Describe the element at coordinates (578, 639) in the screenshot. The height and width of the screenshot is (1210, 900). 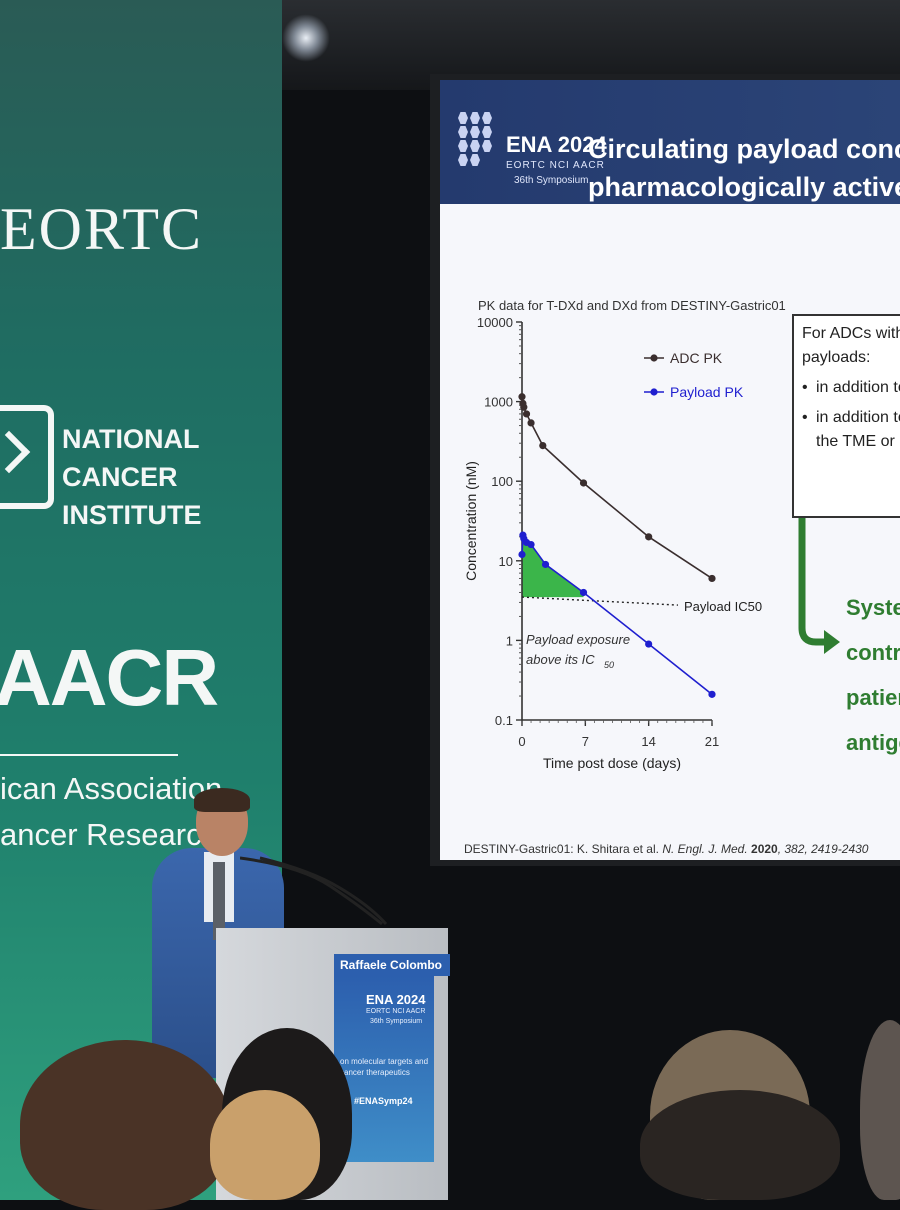
I see `exposure-annotation: Payload exposure` at that location.